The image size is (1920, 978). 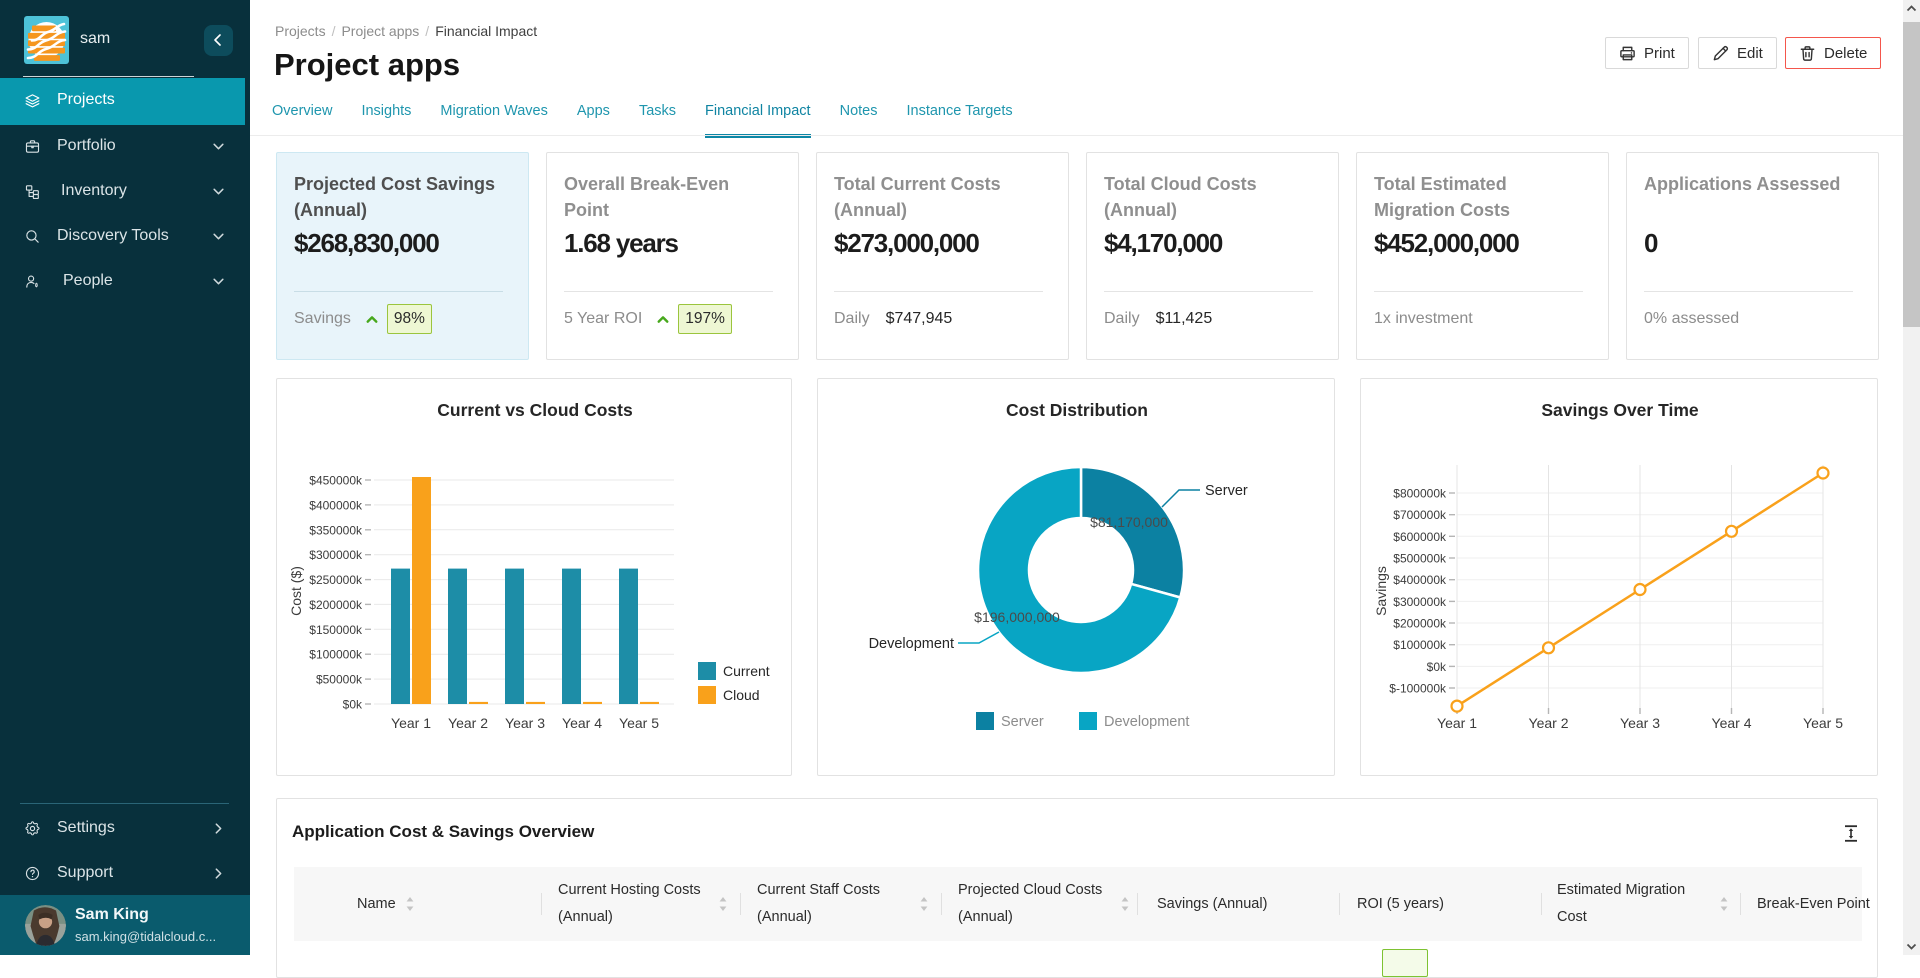 What do you see at coordinates (1077, 410) in the screenshot?
I see `svg-text: Cost Distribution` at bounding box center [1077, 410].